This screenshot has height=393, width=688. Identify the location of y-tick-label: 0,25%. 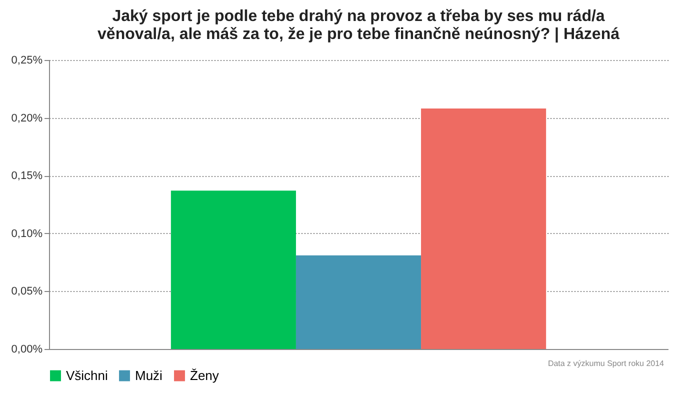
(27, 60).